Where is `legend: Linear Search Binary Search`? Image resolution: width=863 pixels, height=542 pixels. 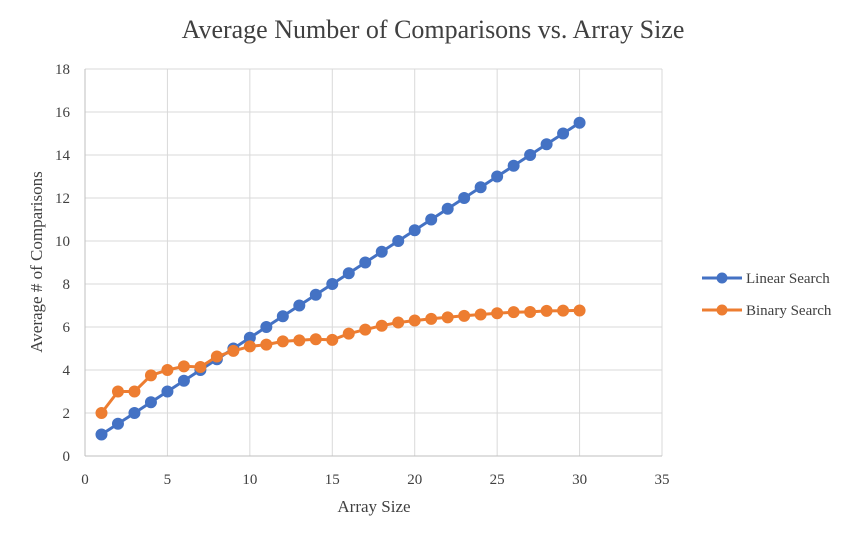
legend: Linear Search Binary Search is located at coordinates (767, 295).